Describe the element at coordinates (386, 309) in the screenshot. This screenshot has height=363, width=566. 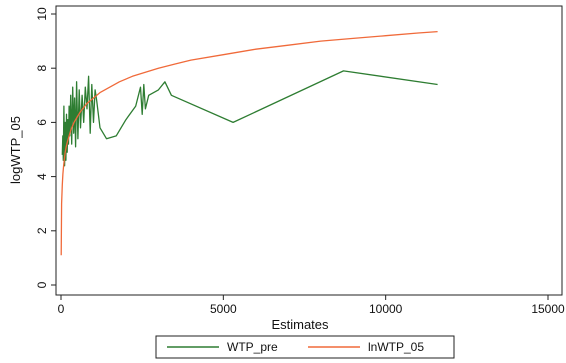
I see `x-tick-label: 10000` at that location.